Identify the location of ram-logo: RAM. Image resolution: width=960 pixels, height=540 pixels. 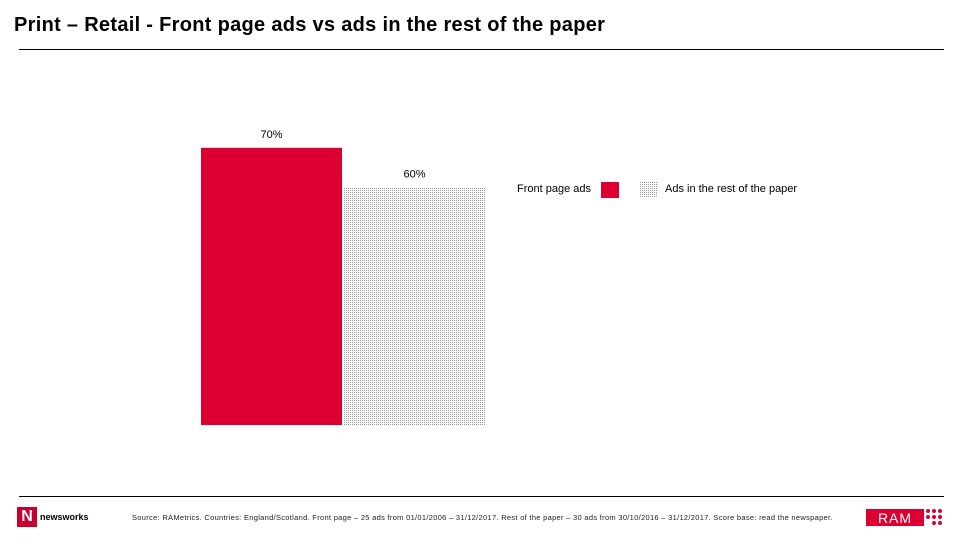
(895, 517).